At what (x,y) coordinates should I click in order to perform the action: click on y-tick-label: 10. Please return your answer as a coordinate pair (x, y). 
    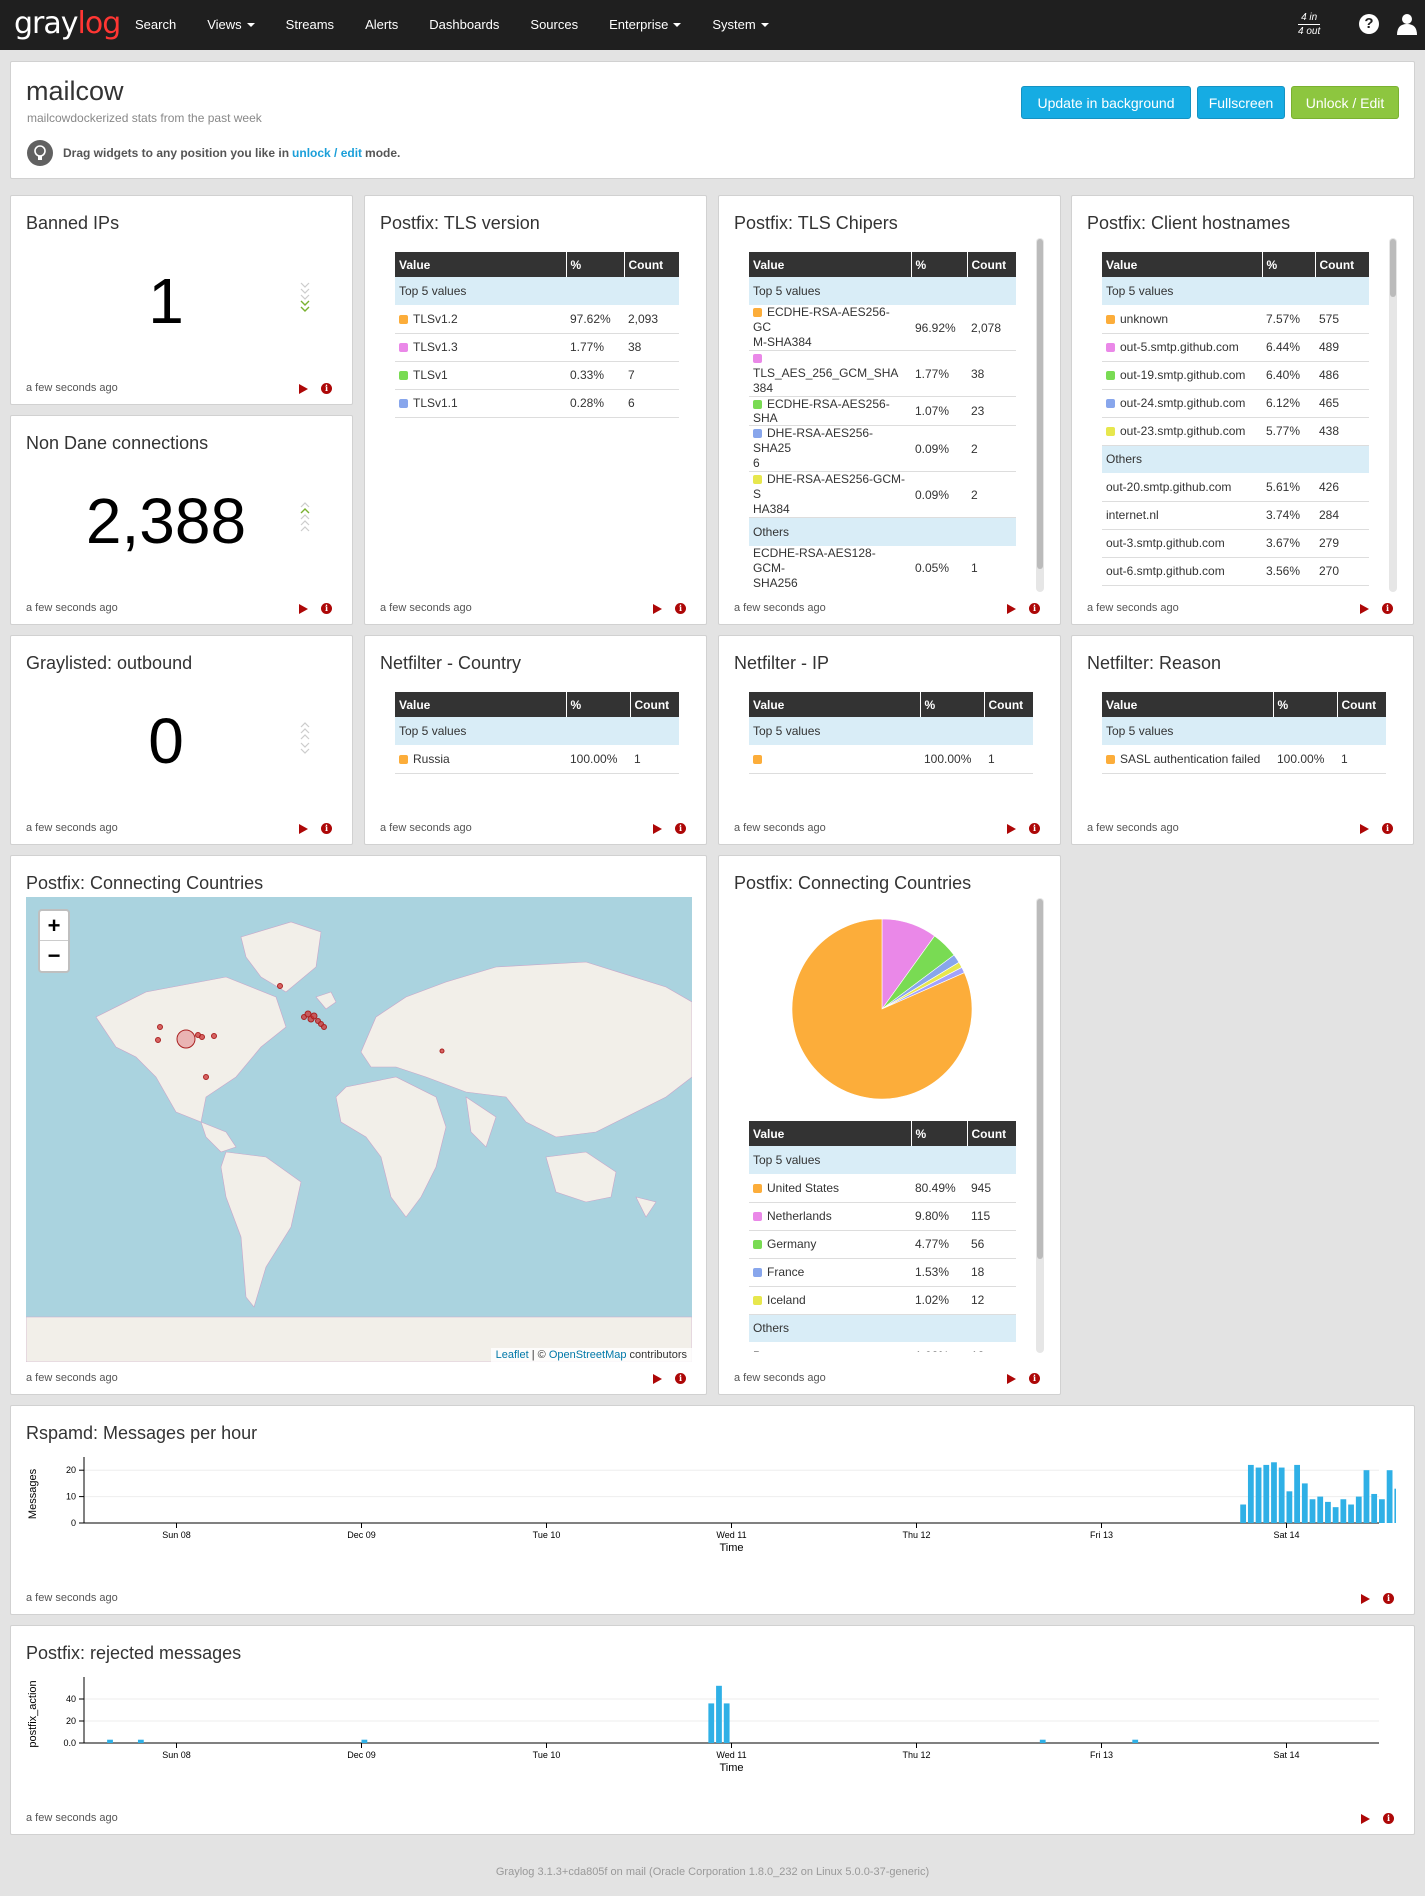
    Looking at the image, I should click on (71, 1497).